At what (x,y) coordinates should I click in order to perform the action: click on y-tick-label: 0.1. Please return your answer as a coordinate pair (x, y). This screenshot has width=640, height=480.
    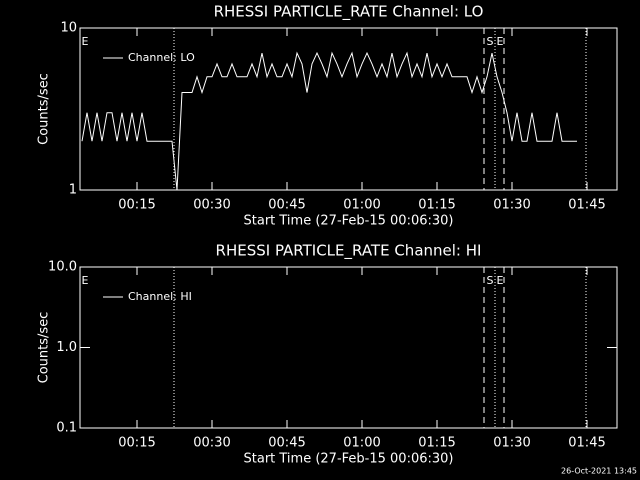
    Looking at the image, I should click on (66, 428).